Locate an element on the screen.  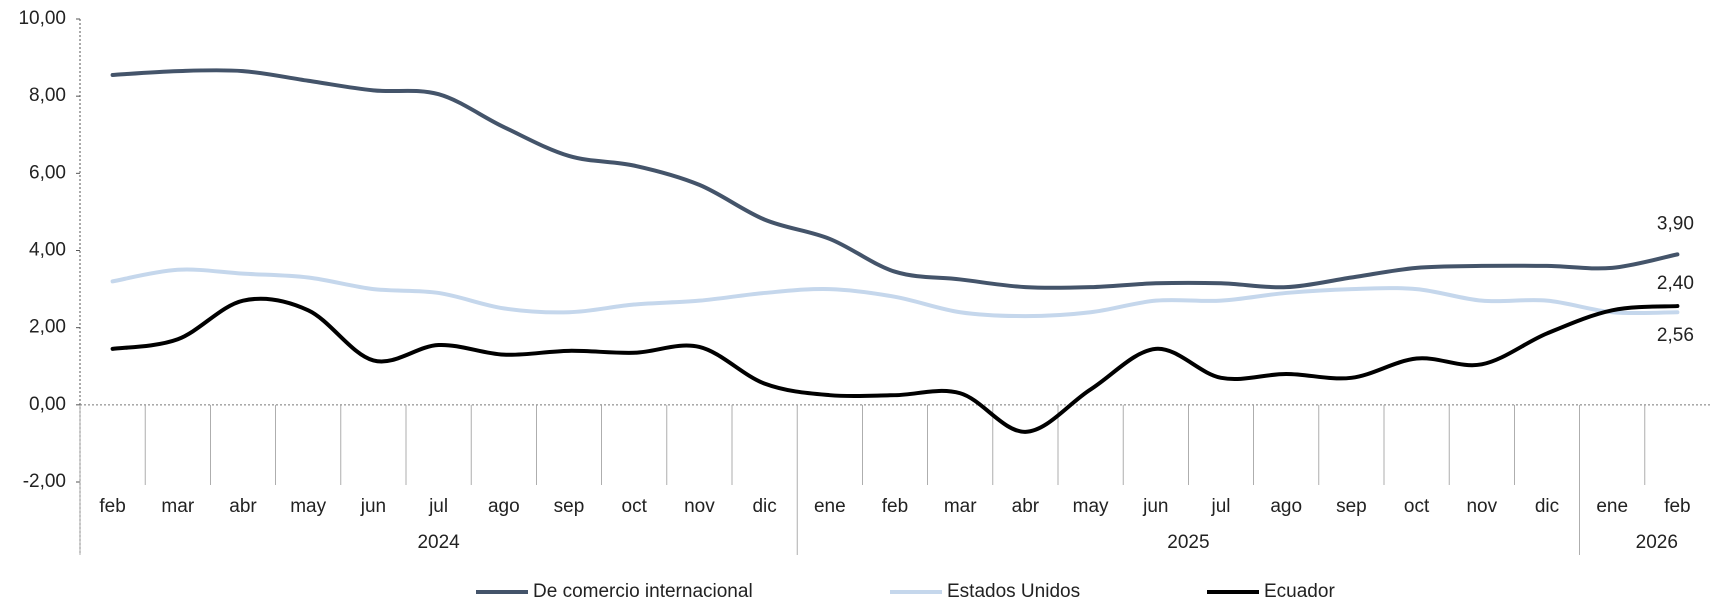
data-label: 2,40 is located at coordinates (1675, 283).